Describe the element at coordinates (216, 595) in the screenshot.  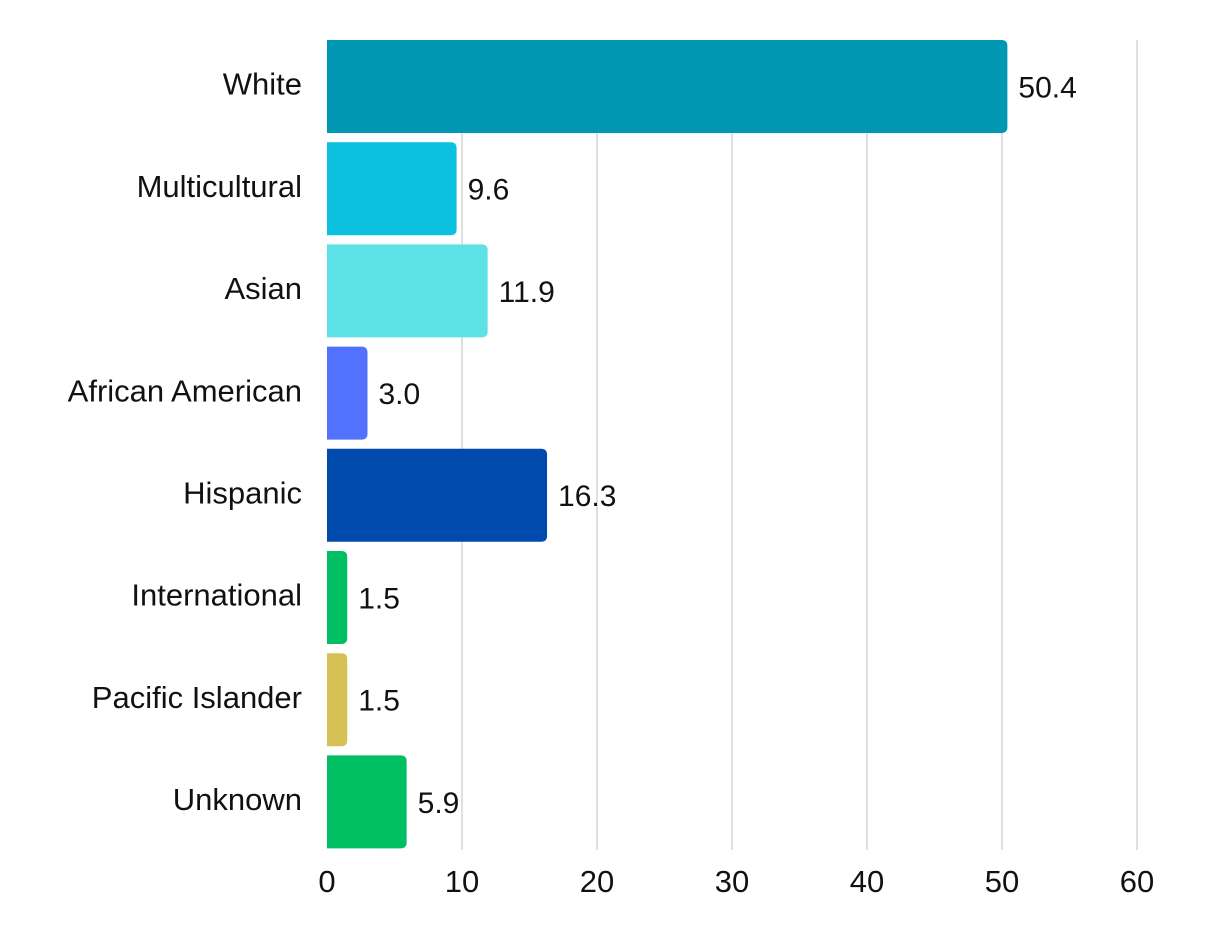
I see `category-label: International` at that location.